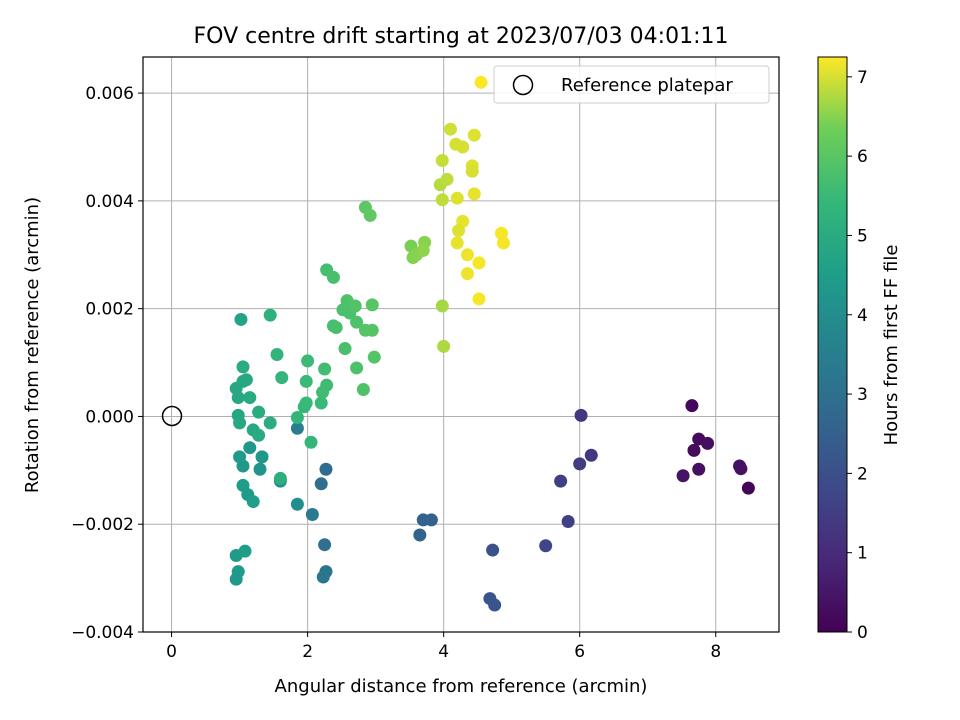  Describe the element at coordinates (862, 236) in the screenshot. I see `colorbar-tick-label: 5` at that location.